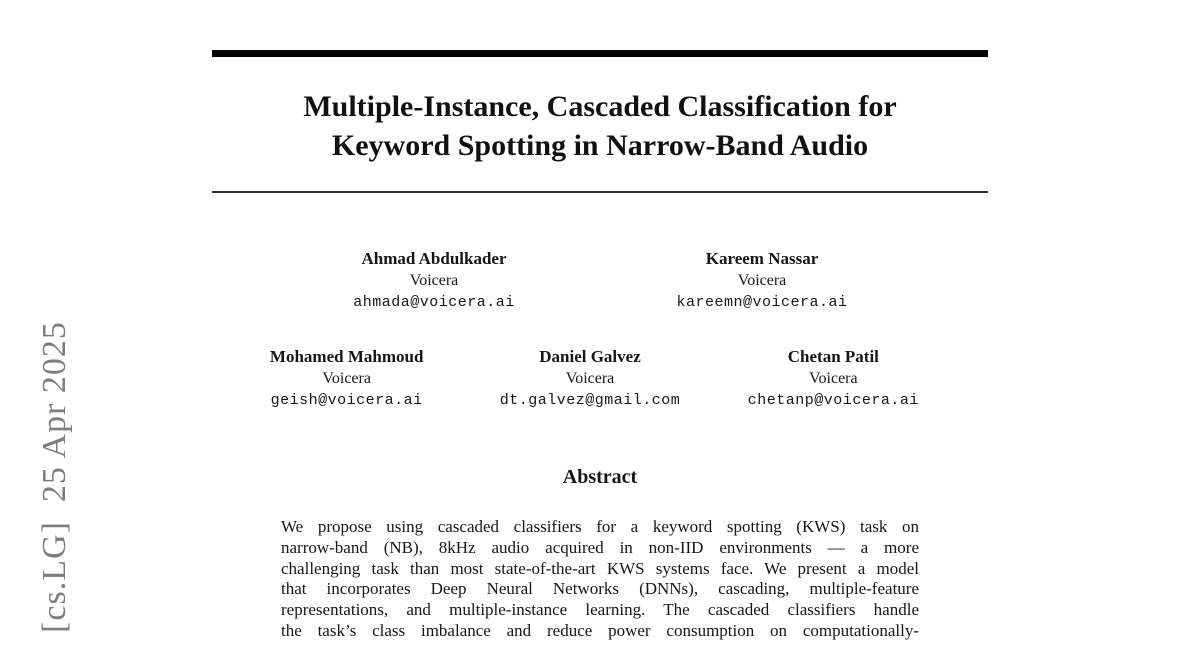 This screenshot has height=648, width=1200. I want to click on author-name: Chetan Patil, so click(833, 356).